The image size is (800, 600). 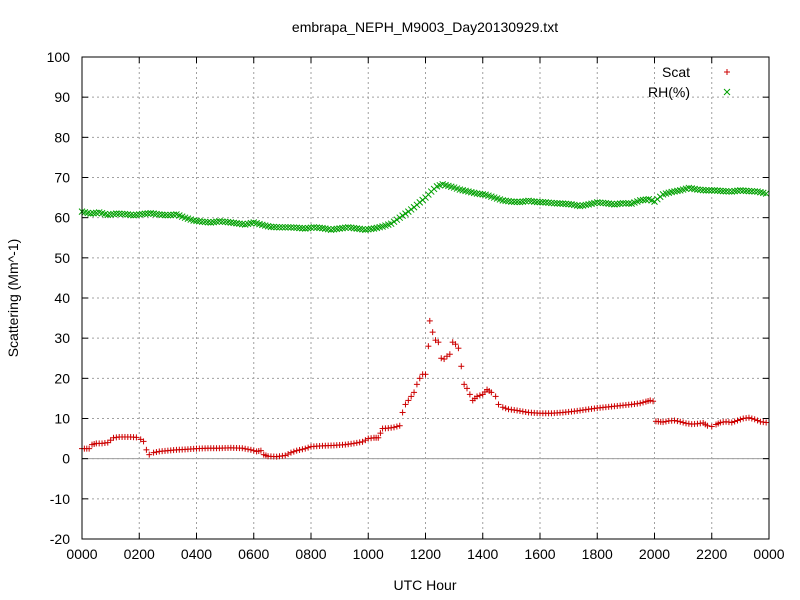 I want to click on y-tick-label: 40, so click(x=62, y=298).